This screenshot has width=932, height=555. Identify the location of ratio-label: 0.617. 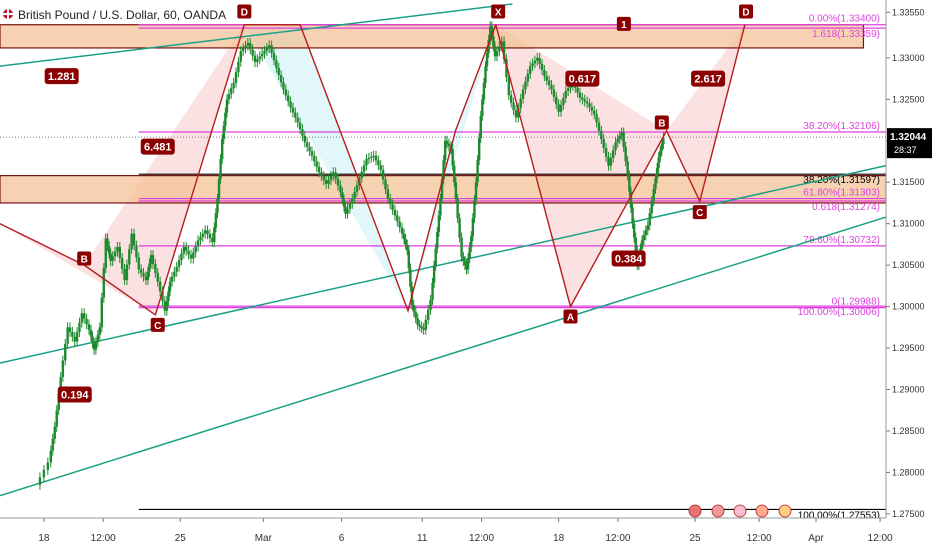
(583, 80).